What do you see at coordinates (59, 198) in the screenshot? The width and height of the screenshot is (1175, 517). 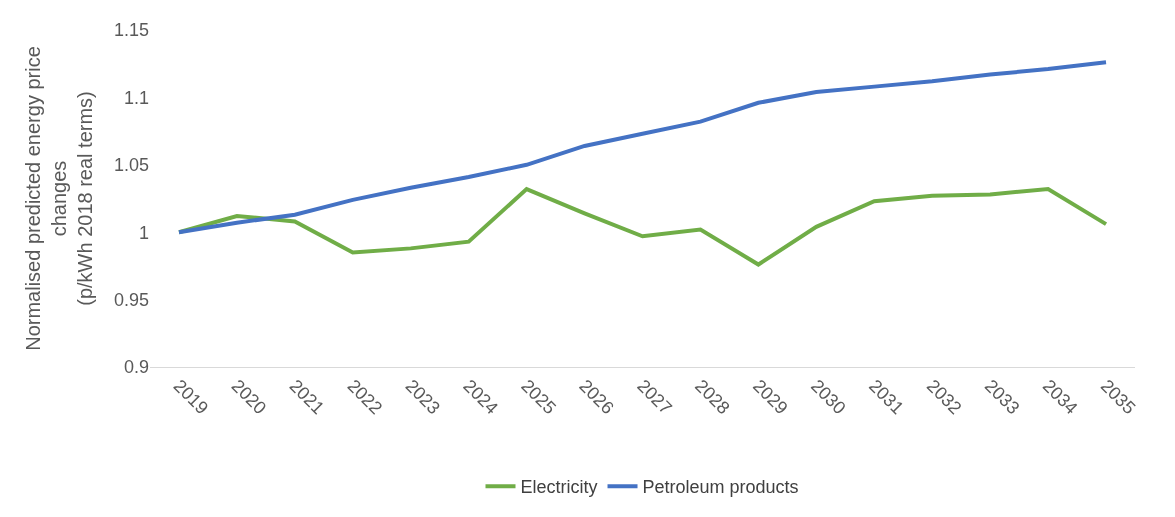 I see `y-axis-title: Normalised predicted energy price changes (p/kWh 2018 real terms)` at bounding box center [59, 198].